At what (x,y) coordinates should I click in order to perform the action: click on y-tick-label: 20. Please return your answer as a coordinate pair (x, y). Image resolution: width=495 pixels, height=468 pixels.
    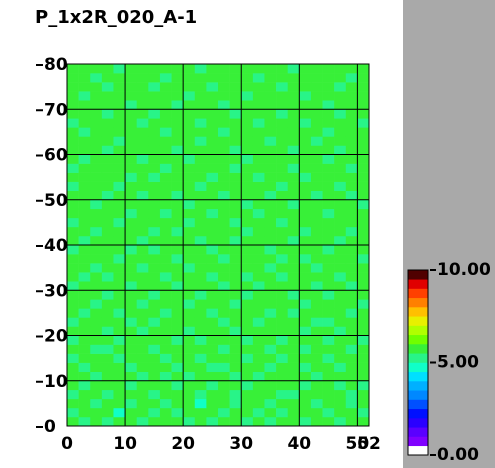
    Looking at the image, I should click on (56, 337).